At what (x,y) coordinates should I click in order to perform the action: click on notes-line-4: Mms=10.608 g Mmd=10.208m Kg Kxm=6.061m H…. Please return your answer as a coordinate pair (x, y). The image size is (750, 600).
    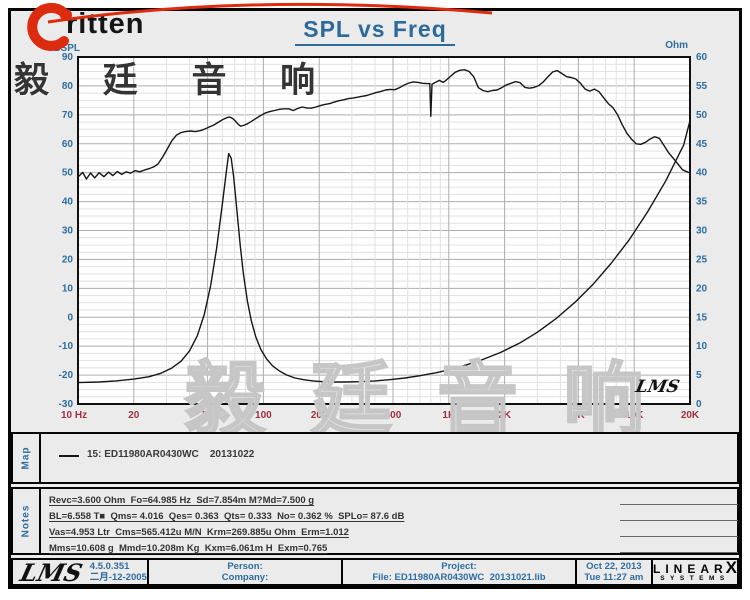
    Looking at the image, I should click on (188, 548).